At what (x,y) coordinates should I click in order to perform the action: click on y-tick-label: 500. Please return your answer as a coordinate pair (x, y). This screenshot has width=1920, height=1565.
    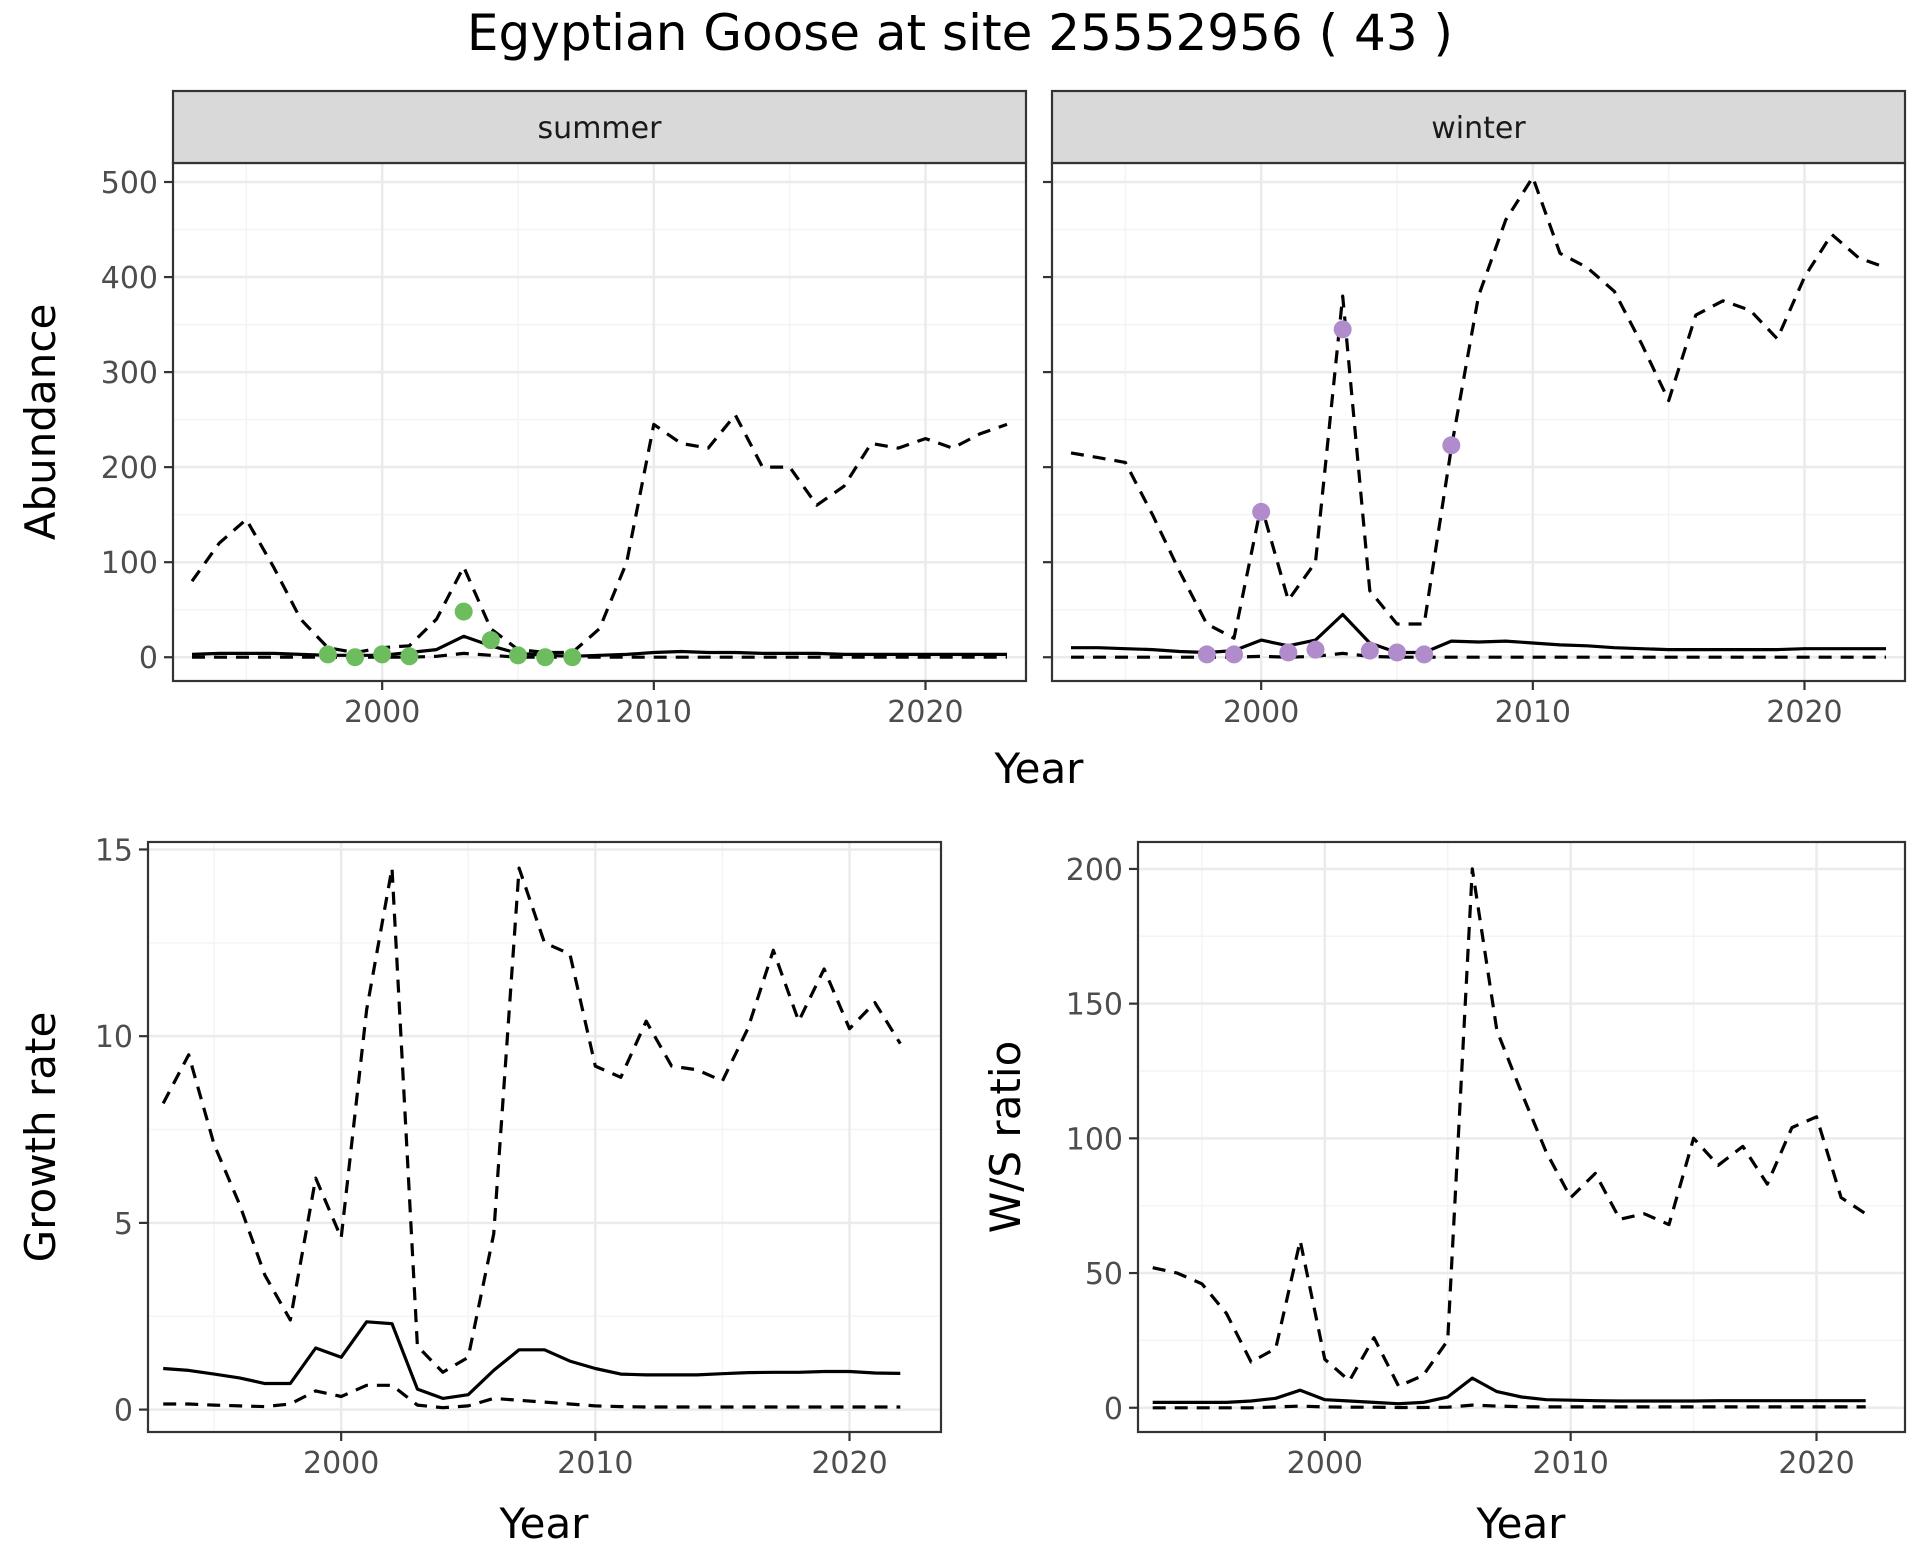
    Looking at the image, I should click on (129, 183).